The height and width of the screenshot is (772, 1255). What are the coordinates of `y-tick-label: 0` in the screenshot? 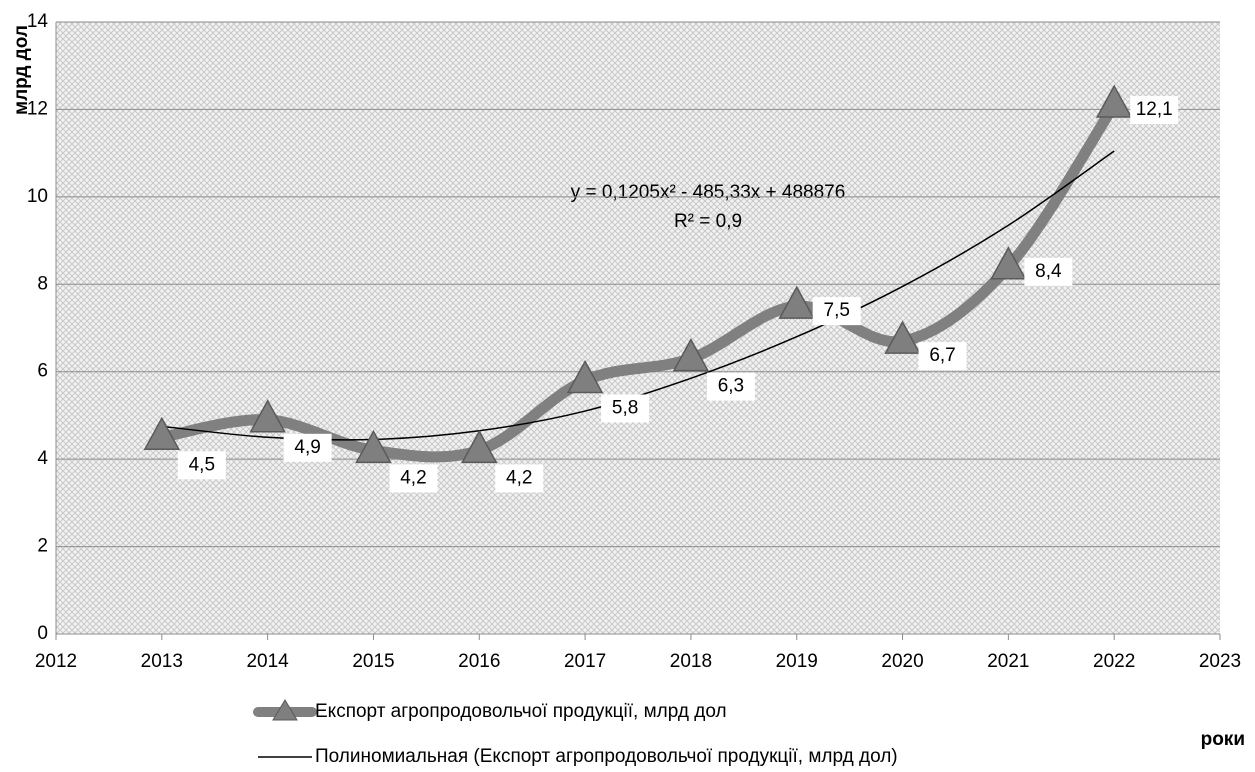 It's located at (42, 633).